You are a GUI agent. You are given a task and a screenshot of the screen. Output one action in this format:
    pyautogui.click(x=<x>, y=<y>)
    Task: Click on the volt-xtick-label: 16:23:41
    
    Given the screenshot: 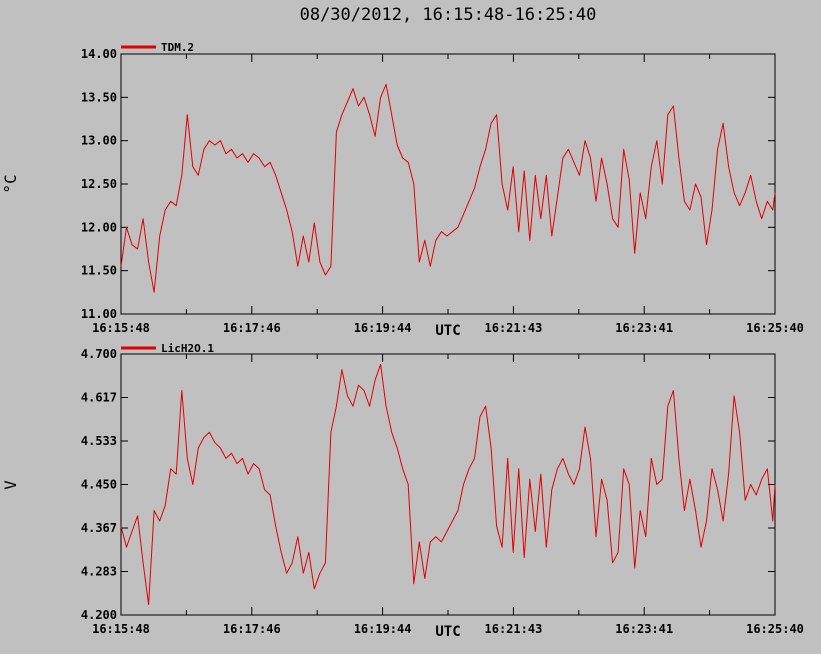 What is the action you would take?
    pyautogui.click(x=644, y=629)
    